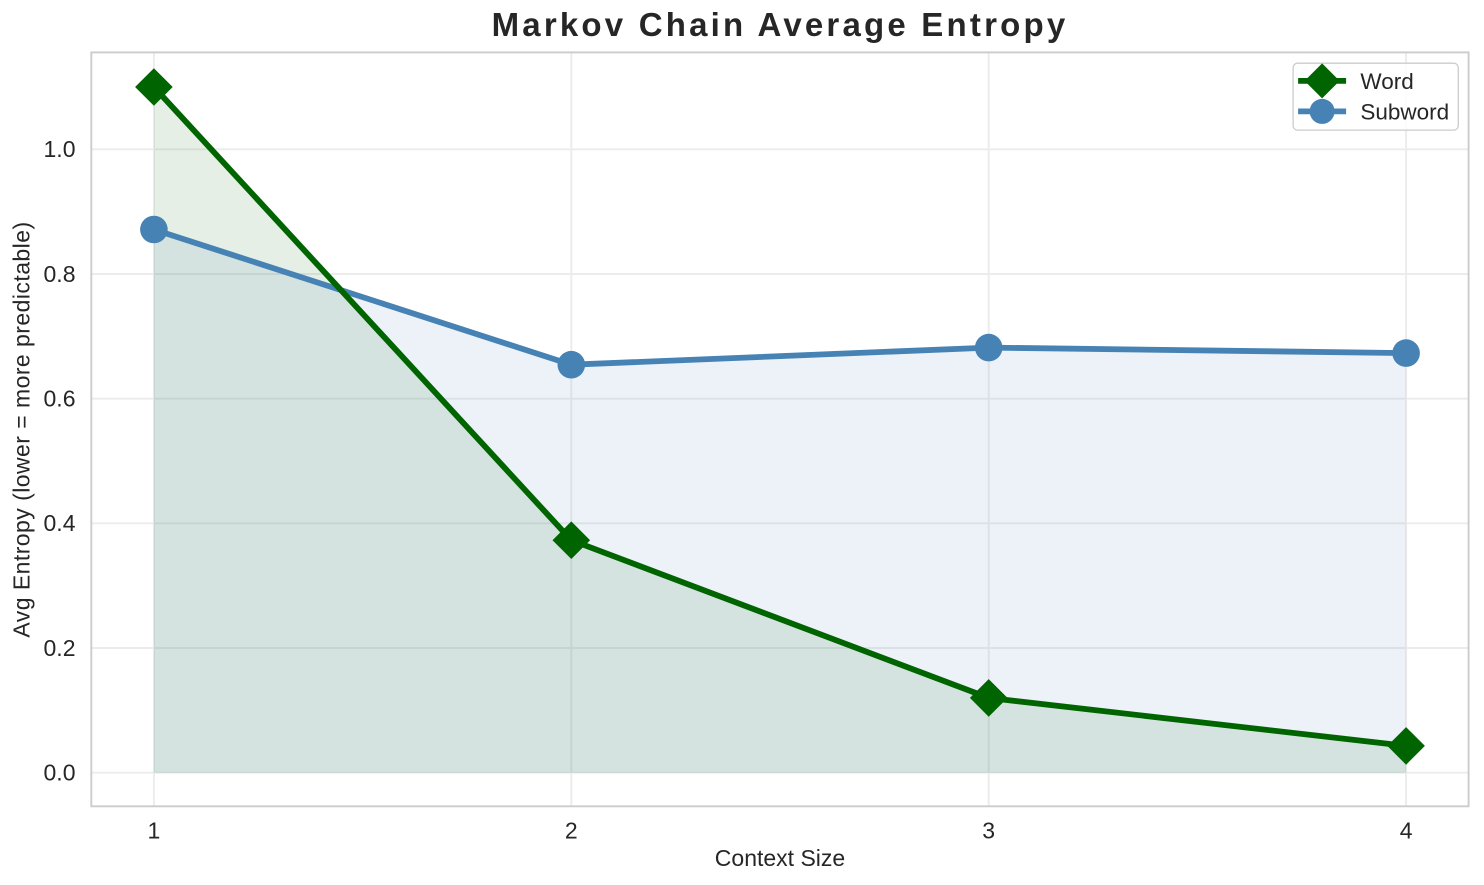  What do you see at coordinates (60, 149) in the screenshot?
I see `svg-text: 1.0` at bounding box center [60, 149].